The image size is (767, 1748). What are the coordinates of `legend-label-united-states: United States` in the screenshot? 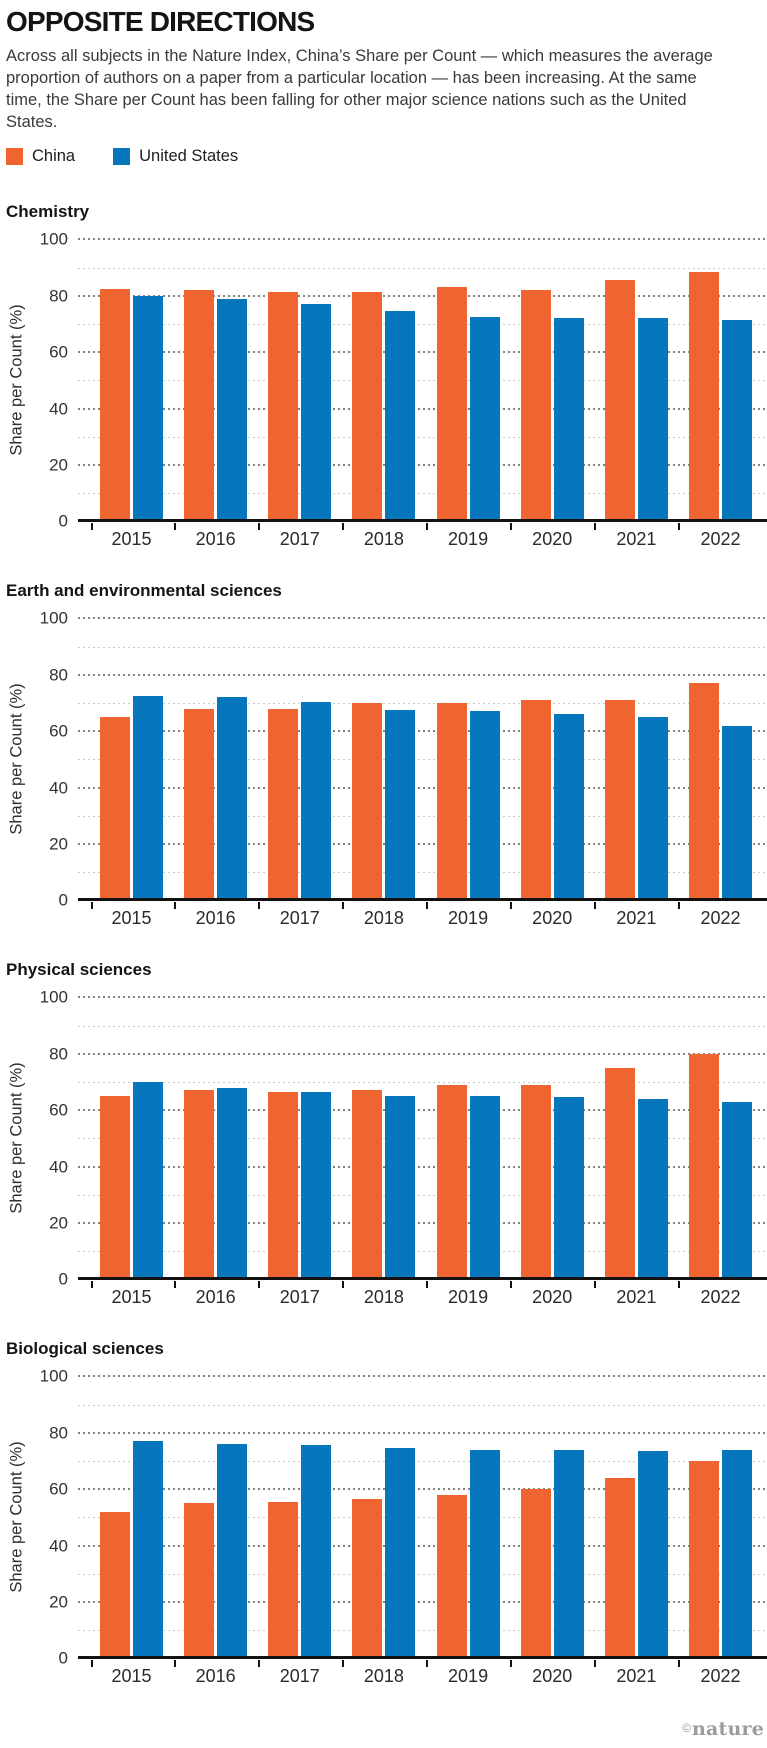 It's located at (189, 156).